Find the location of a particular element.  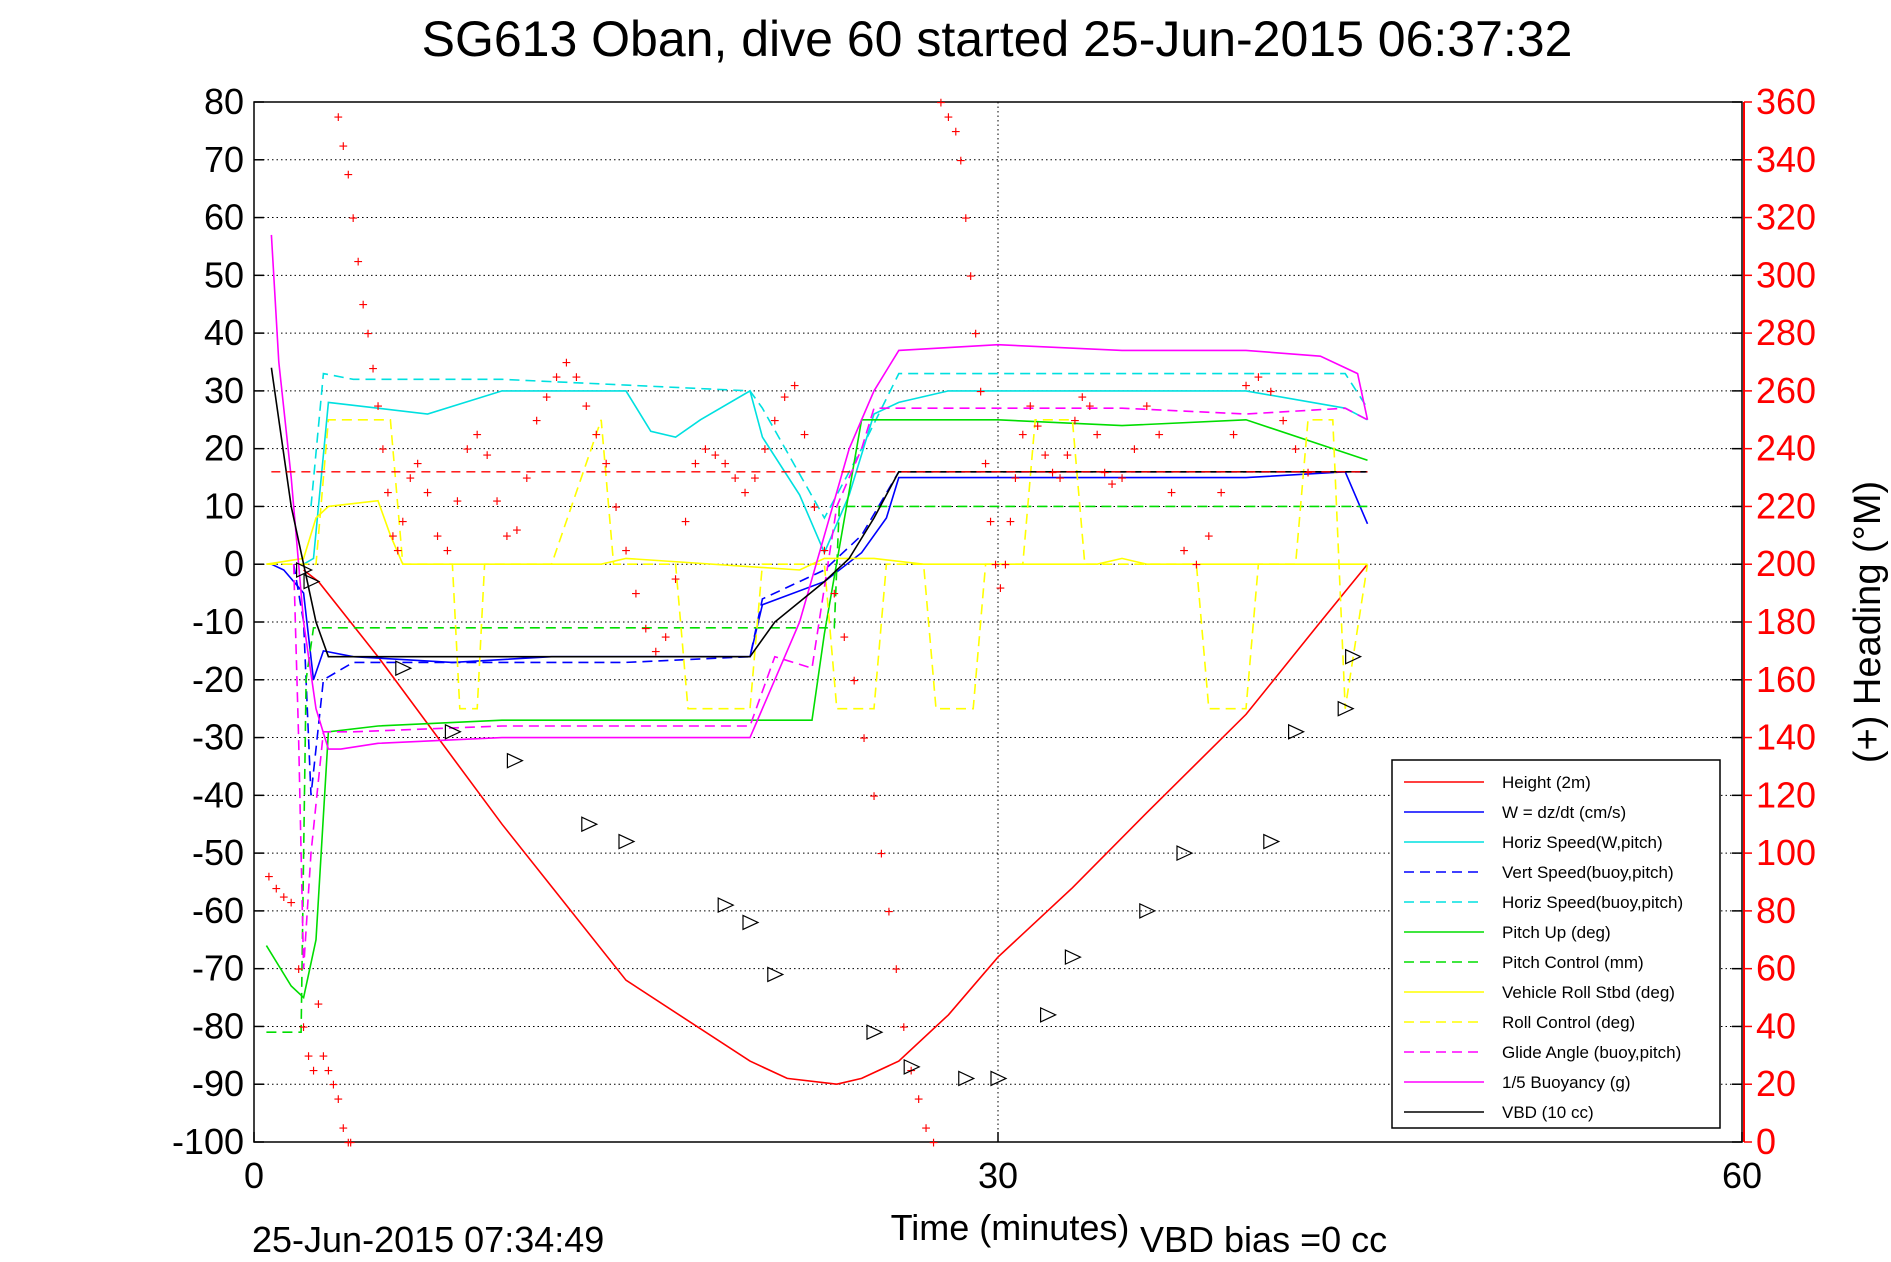

y-right-tick-label: 300 is located at coordinates (1786, 274).